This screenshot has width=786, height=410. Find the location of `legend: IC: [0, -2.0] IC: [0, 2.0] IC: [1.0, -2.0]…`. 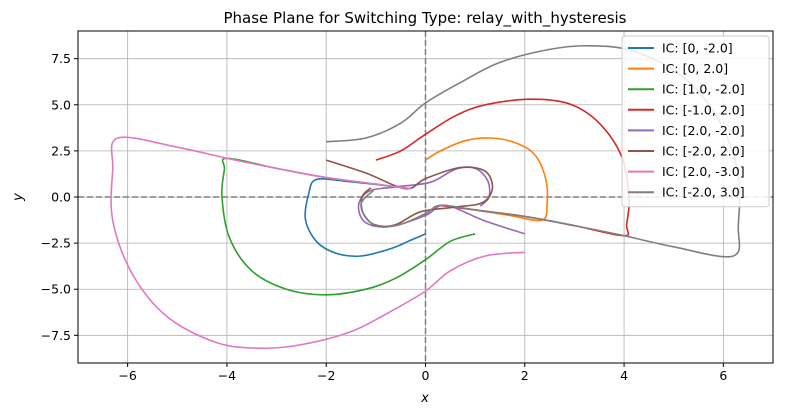

legend: IC: [0, -2.0] IC: [0, 2.0] IC: [1.0, -2.0]… is located at coordinates (695, 121).